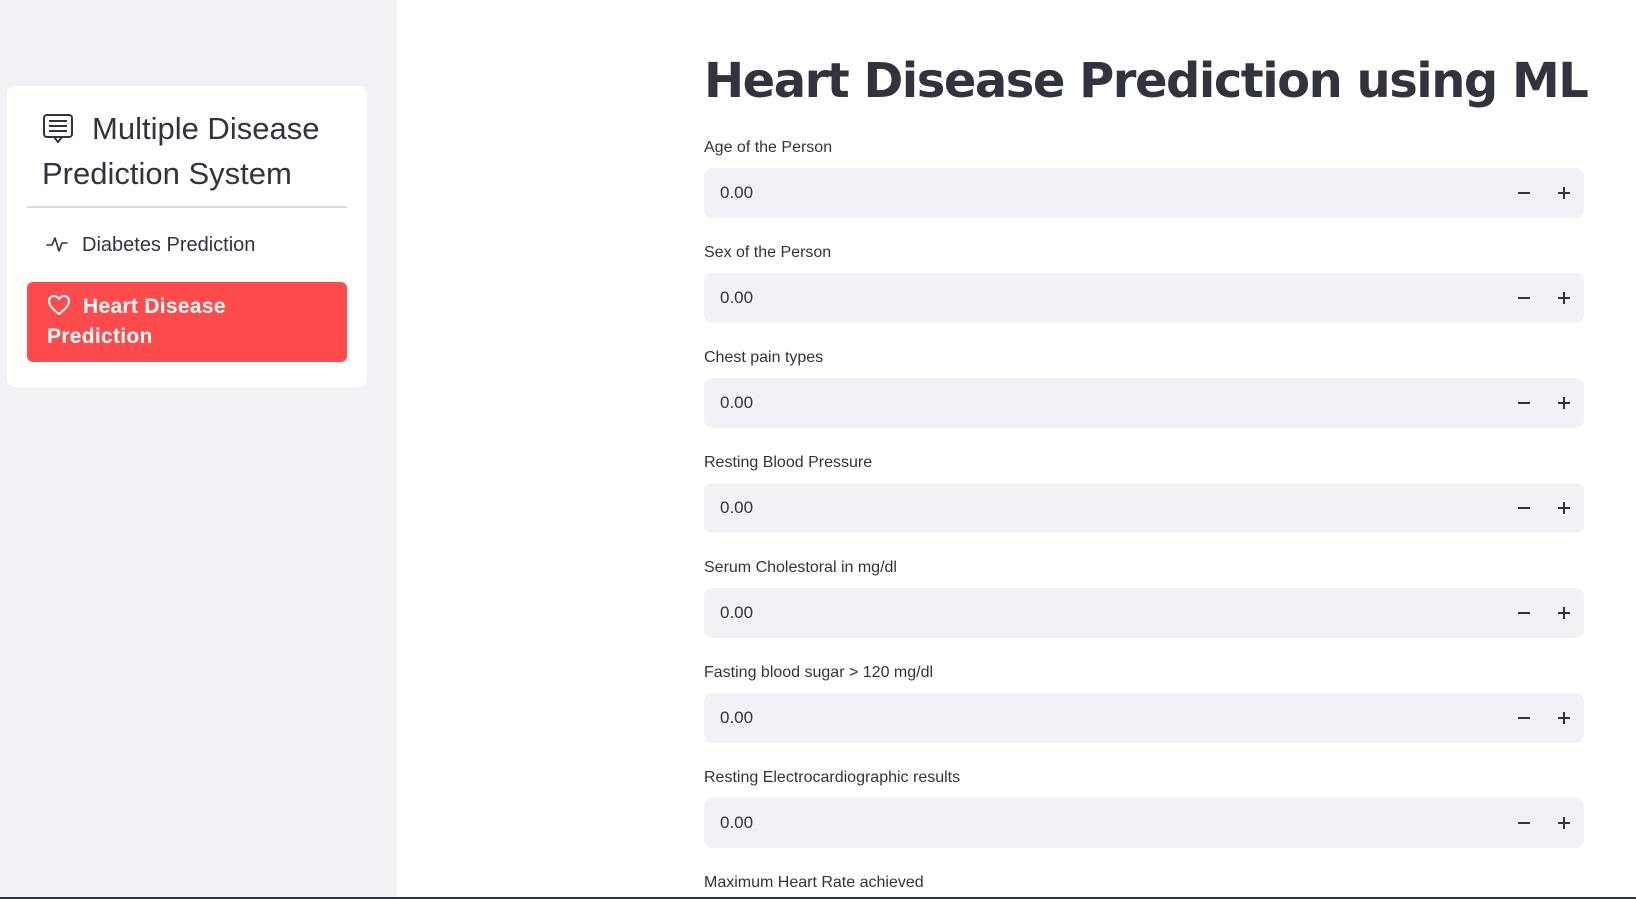 The image size is (1636, 899). Describe the element at coordinates (788, 462) in the screenshot. I see `resting-bp-label: Resting Blood Pressure` at that location.